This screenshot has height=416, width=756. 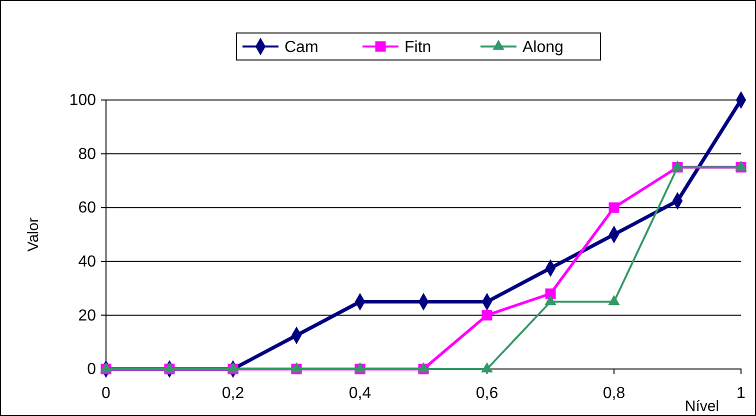 What do you see at coordinates (33, 235) in the screenshot?
I see `y-axis-title: Valor` at bounding box center [33, 235].